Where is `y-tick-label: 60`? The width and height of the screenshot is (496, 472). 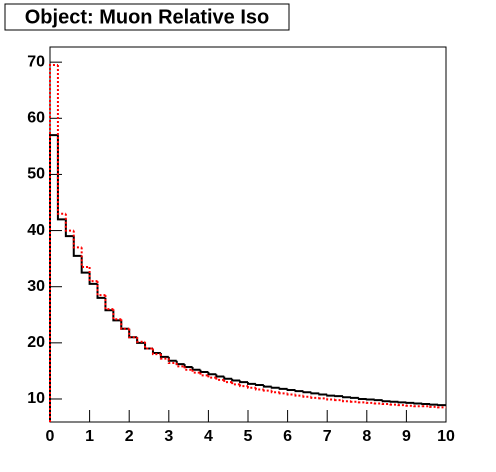
y-tick-label: 60 is located at coordinates (36, 118).